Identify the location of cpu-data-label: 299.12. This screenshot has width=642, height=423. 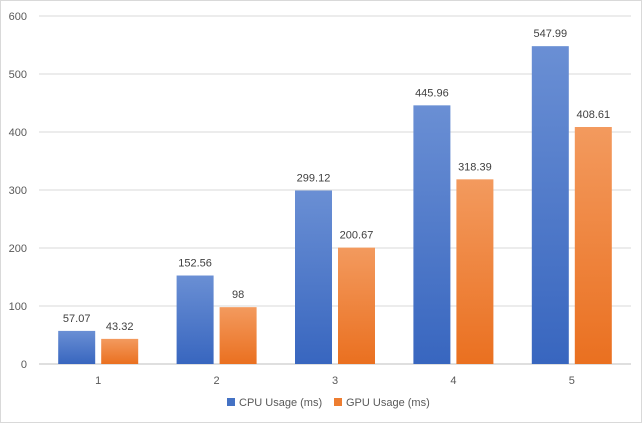
(314, 179).